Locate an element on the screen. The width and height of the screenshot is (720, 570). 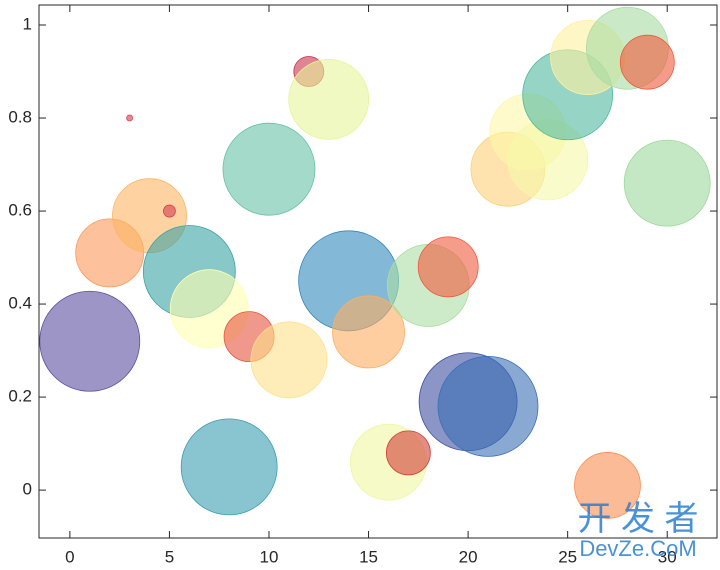
x-tick-label: 0 is located at coordinates (69, 556).